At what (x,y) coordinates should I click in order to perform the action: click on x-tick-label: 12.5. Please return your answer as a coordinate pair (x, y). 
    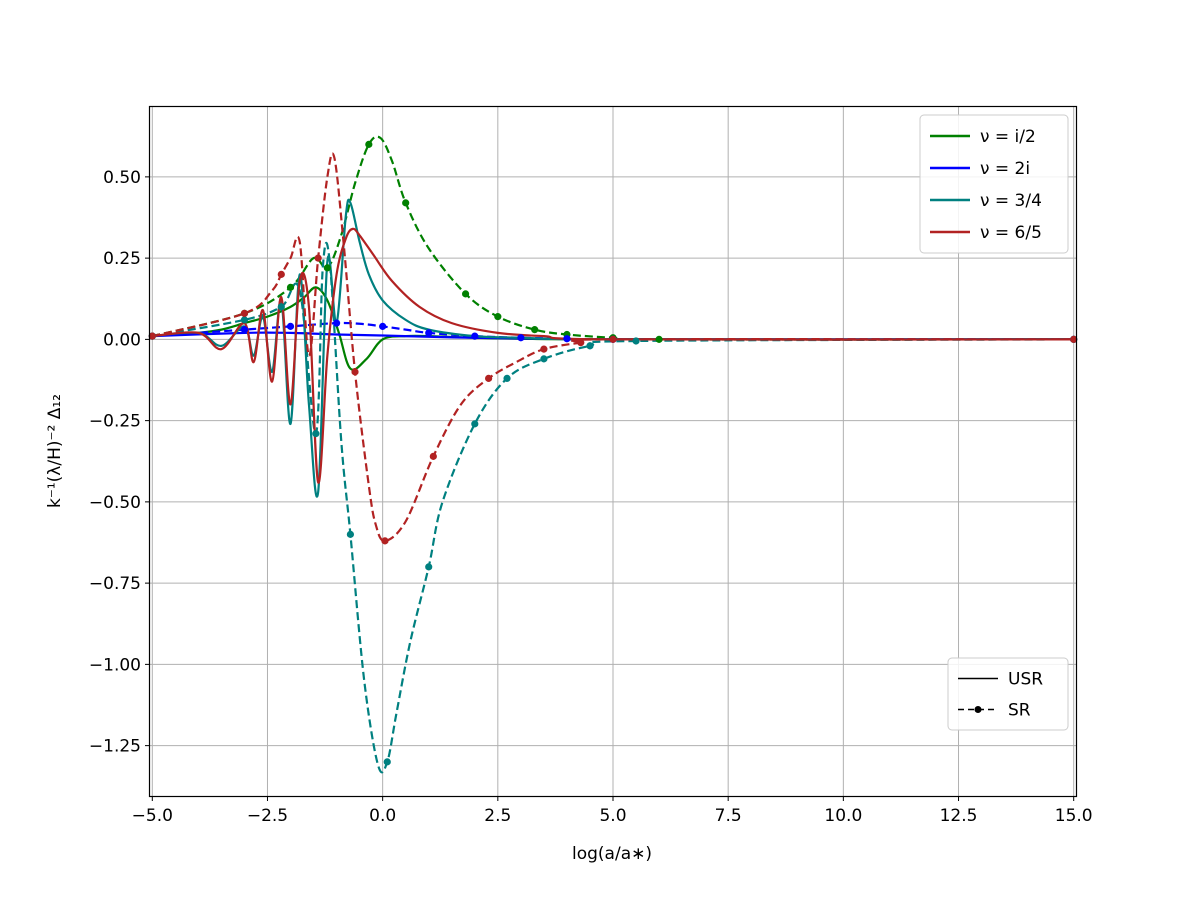
    Looking at the image, I should click on (959, 816).